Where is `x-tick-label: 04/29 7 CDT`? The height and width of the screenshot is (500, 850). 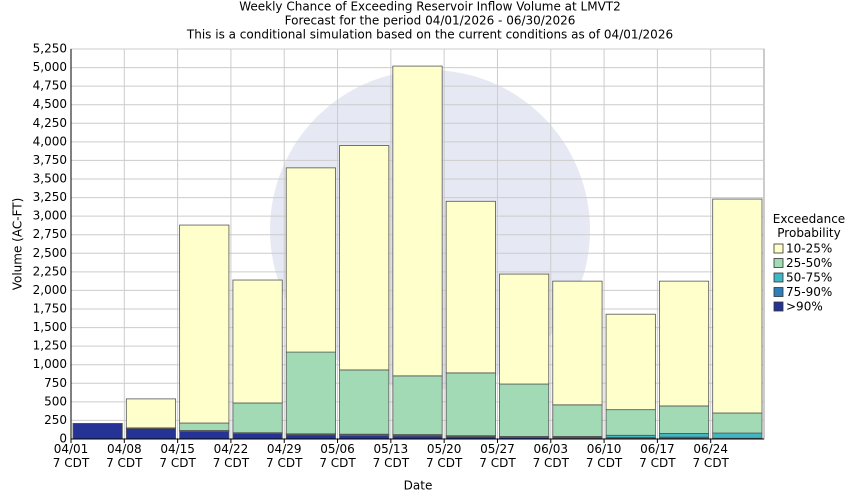
x-tick-label: 04/29 7 CDT is located at coordinates (284, 456).